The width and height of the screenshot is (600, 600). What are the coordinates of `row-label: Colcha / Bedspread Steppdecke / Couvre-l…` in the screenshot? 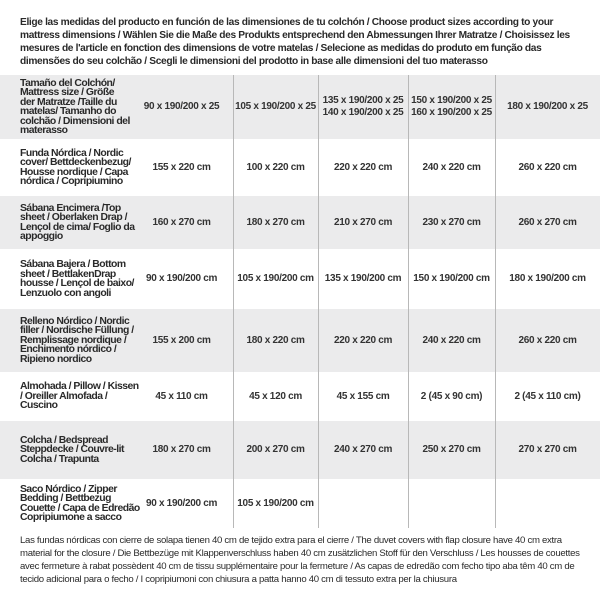 It's located at (72, 449).